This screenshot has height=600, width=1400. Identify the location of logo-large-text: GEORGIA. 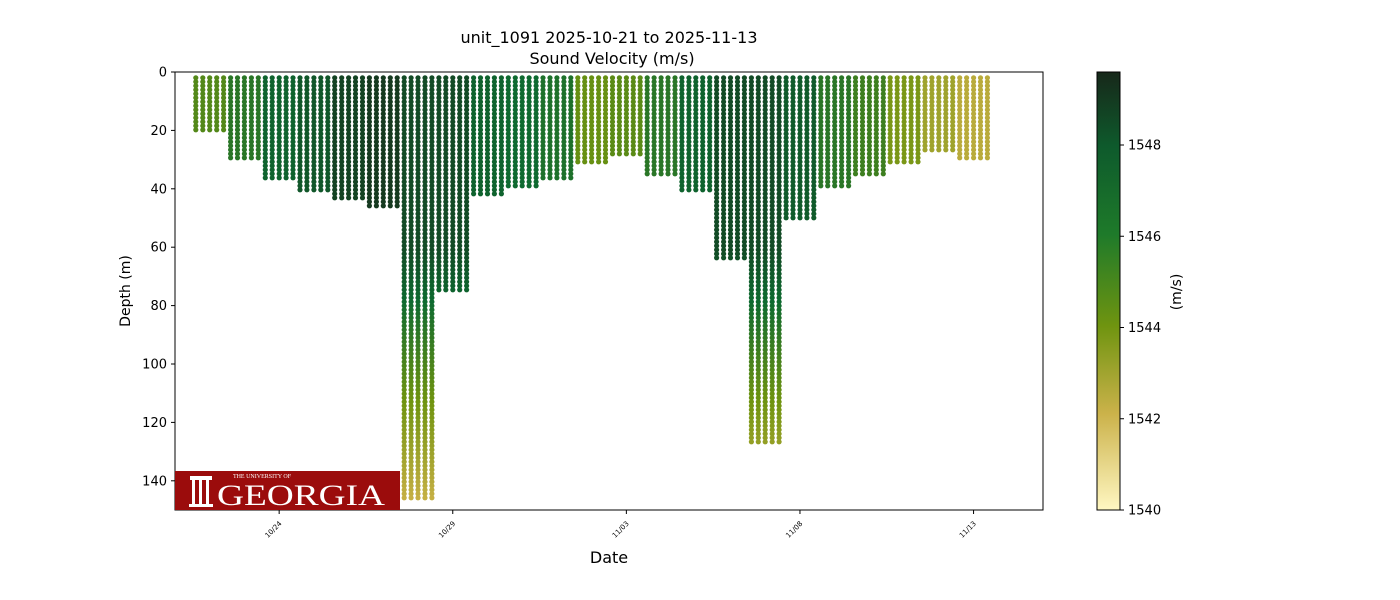
(301, 495).